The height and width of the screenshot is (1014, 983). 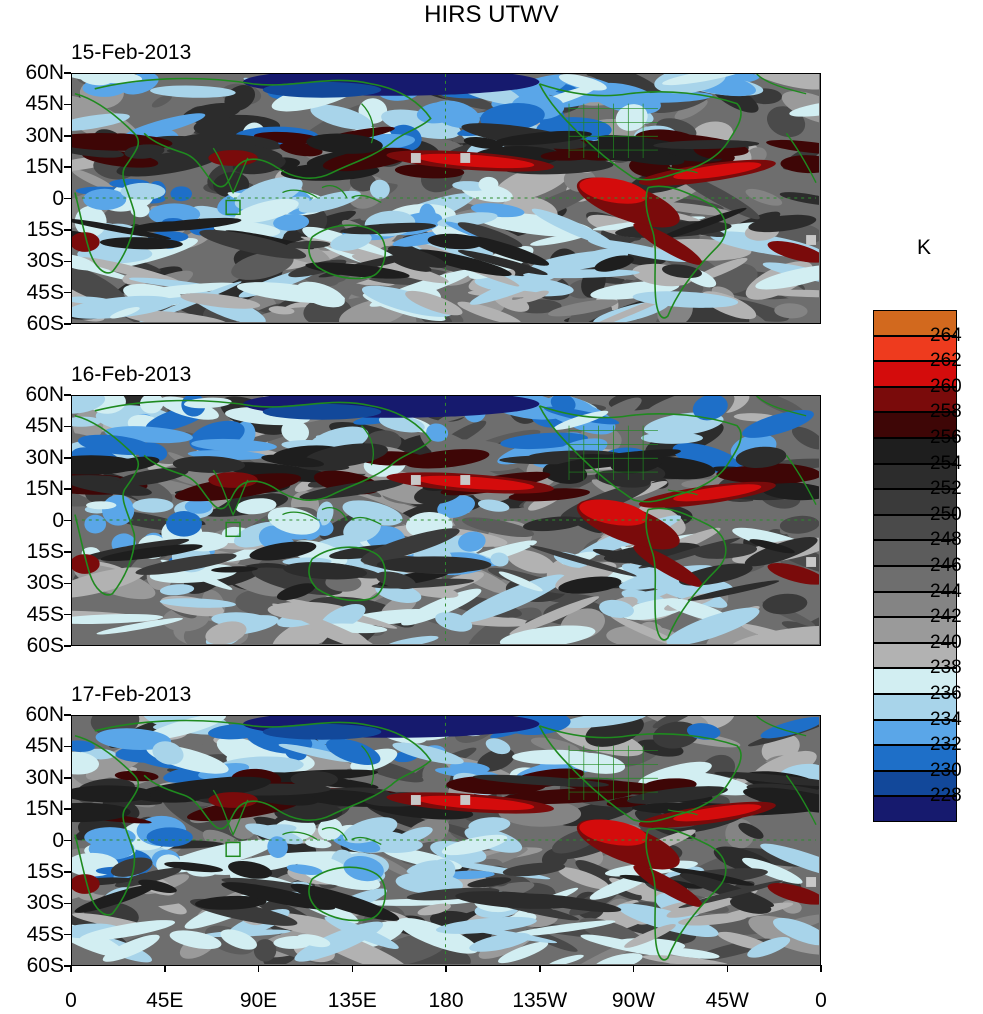 What do you see at coordinates (946, 514) in the screenshot?
I see `colorbar-label: 250` at bounding box center [946, 514].